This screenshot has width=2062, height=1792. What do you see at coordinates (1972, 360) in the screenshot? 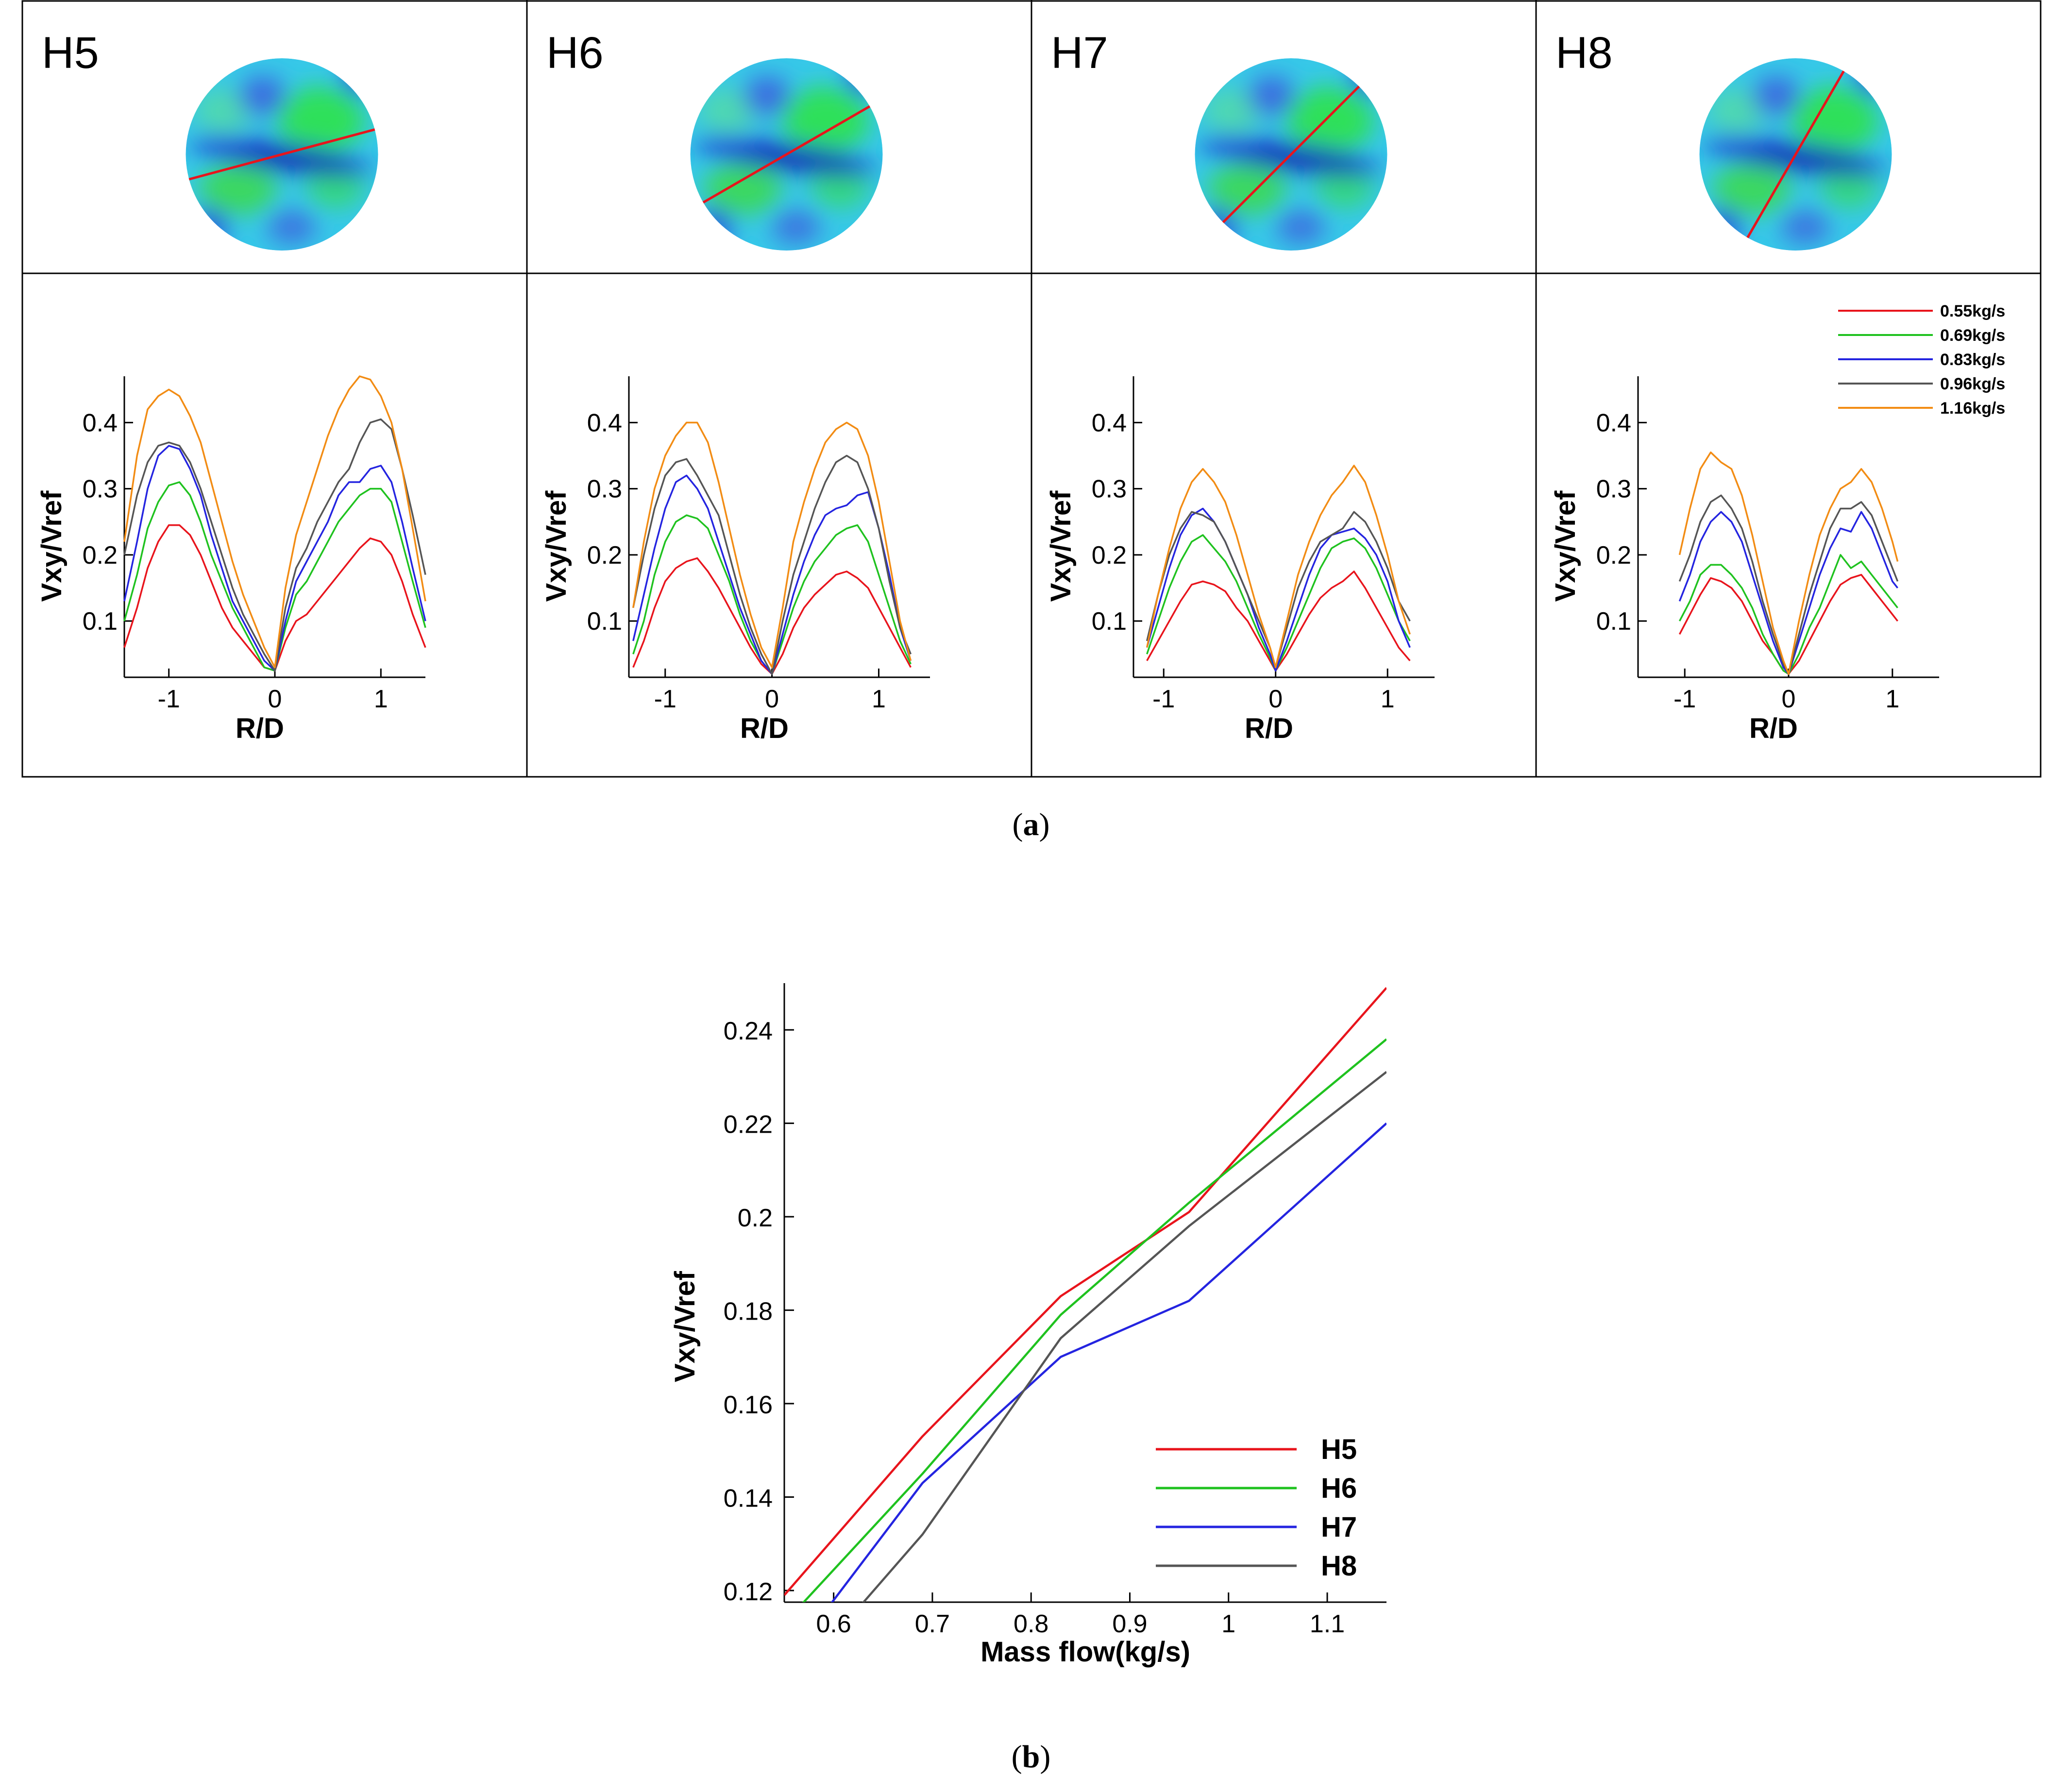
I see `legend-label: 0.83kg/s` at bounding box center [1972, 360].